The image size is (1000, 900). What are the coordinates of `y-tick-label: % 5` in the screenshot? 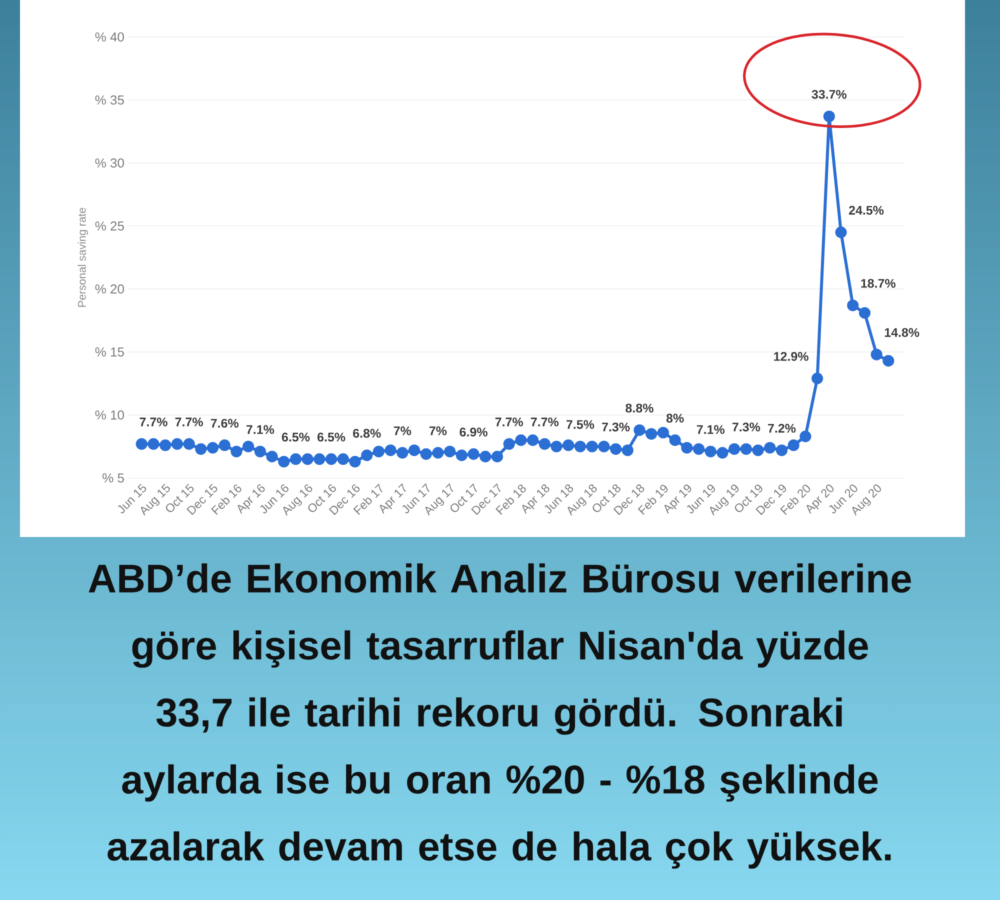 It's located at (113, 478).